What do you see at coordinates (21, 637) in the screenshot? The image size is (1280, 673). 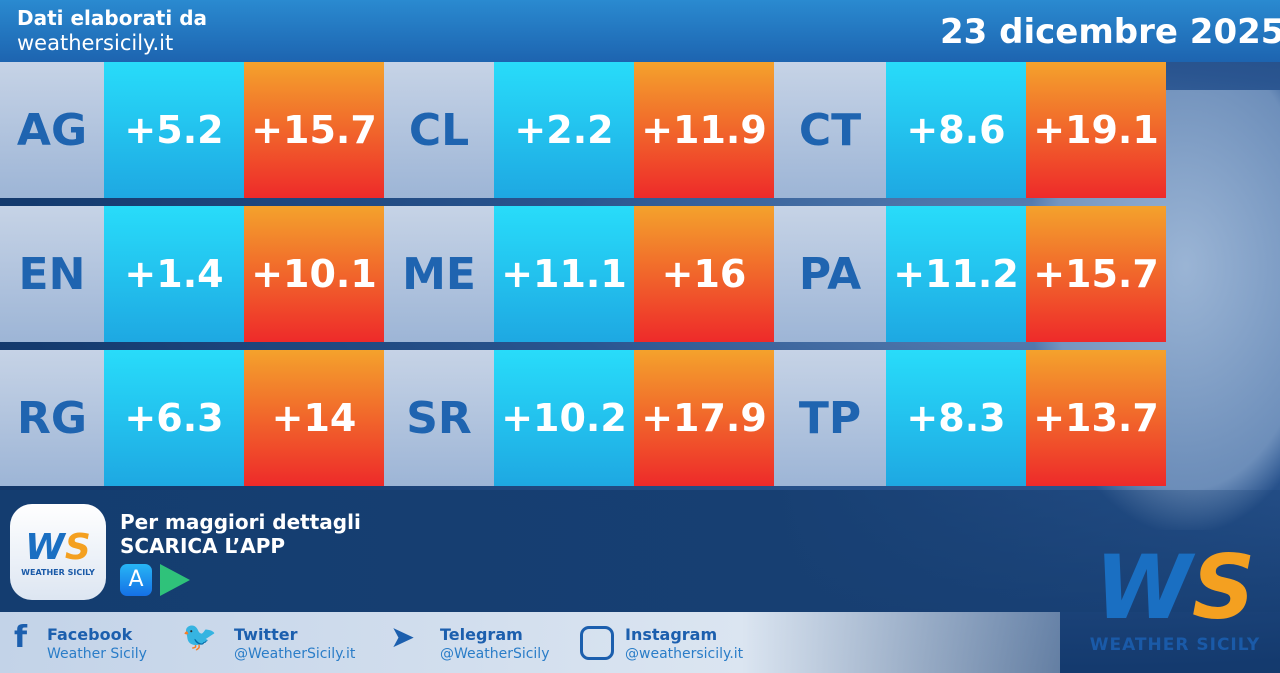 I see `facebook-icon: f` at bounding box center [21, 637].